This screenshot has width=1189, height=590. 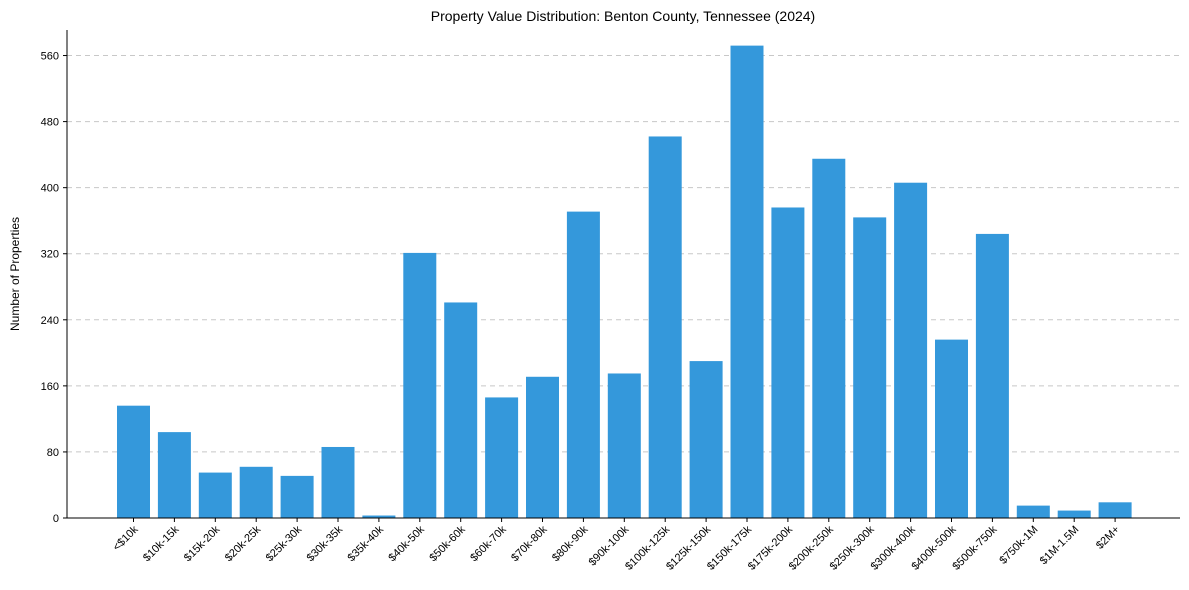 I want to click on x-tick-label: $20k-25k, so click(x=243, y=543).